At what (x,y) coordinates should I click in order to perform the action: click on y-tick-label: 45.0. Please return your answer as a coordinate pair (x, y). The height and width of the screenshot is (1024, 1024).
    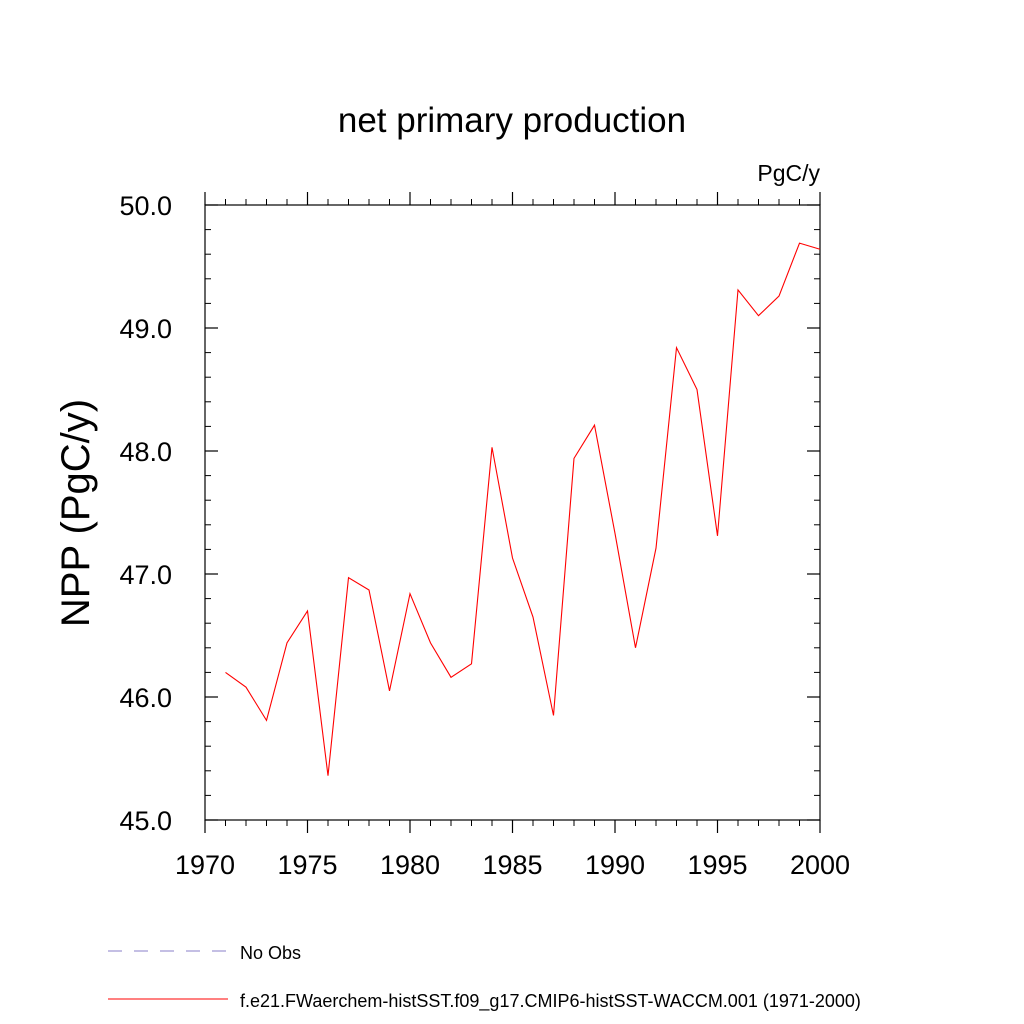
    Looking at the image, I should click on (145, 821).